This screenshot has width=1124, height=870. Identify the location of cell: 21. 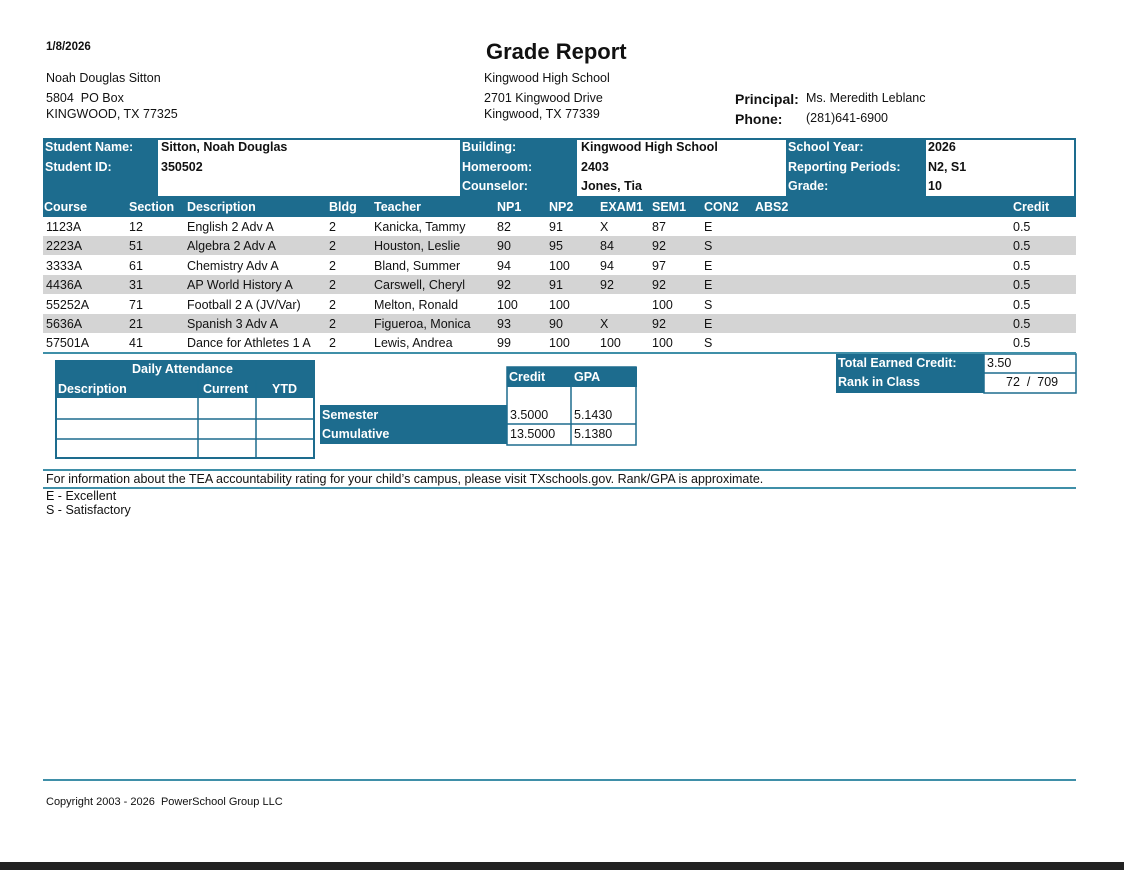
(136, 324).